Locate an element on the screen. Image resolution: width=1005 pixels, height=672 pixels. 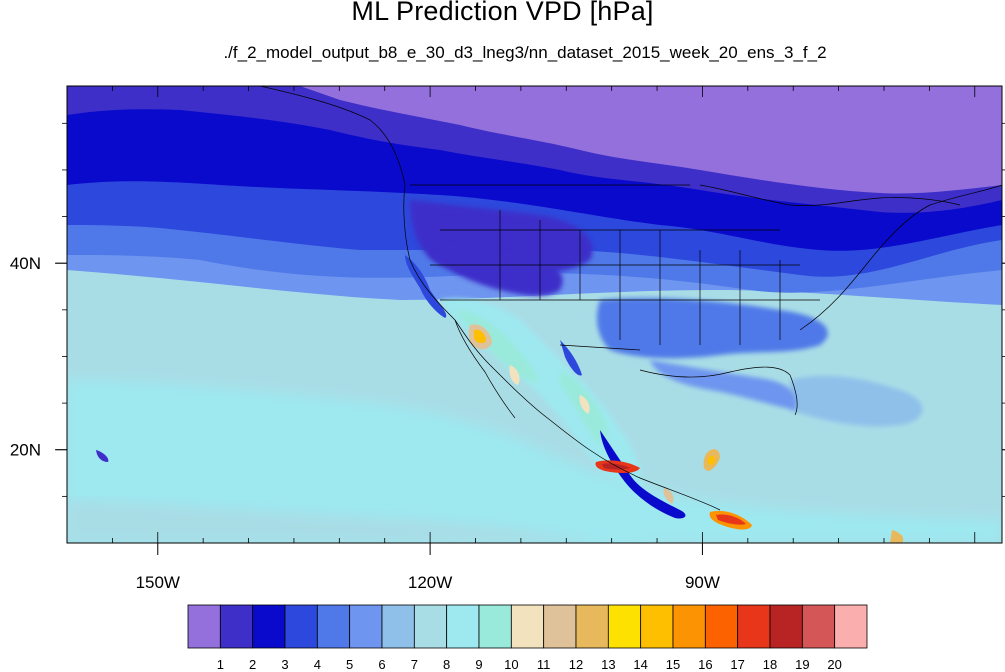
colorbar-label: 3 is located at coordinates (284, 664).